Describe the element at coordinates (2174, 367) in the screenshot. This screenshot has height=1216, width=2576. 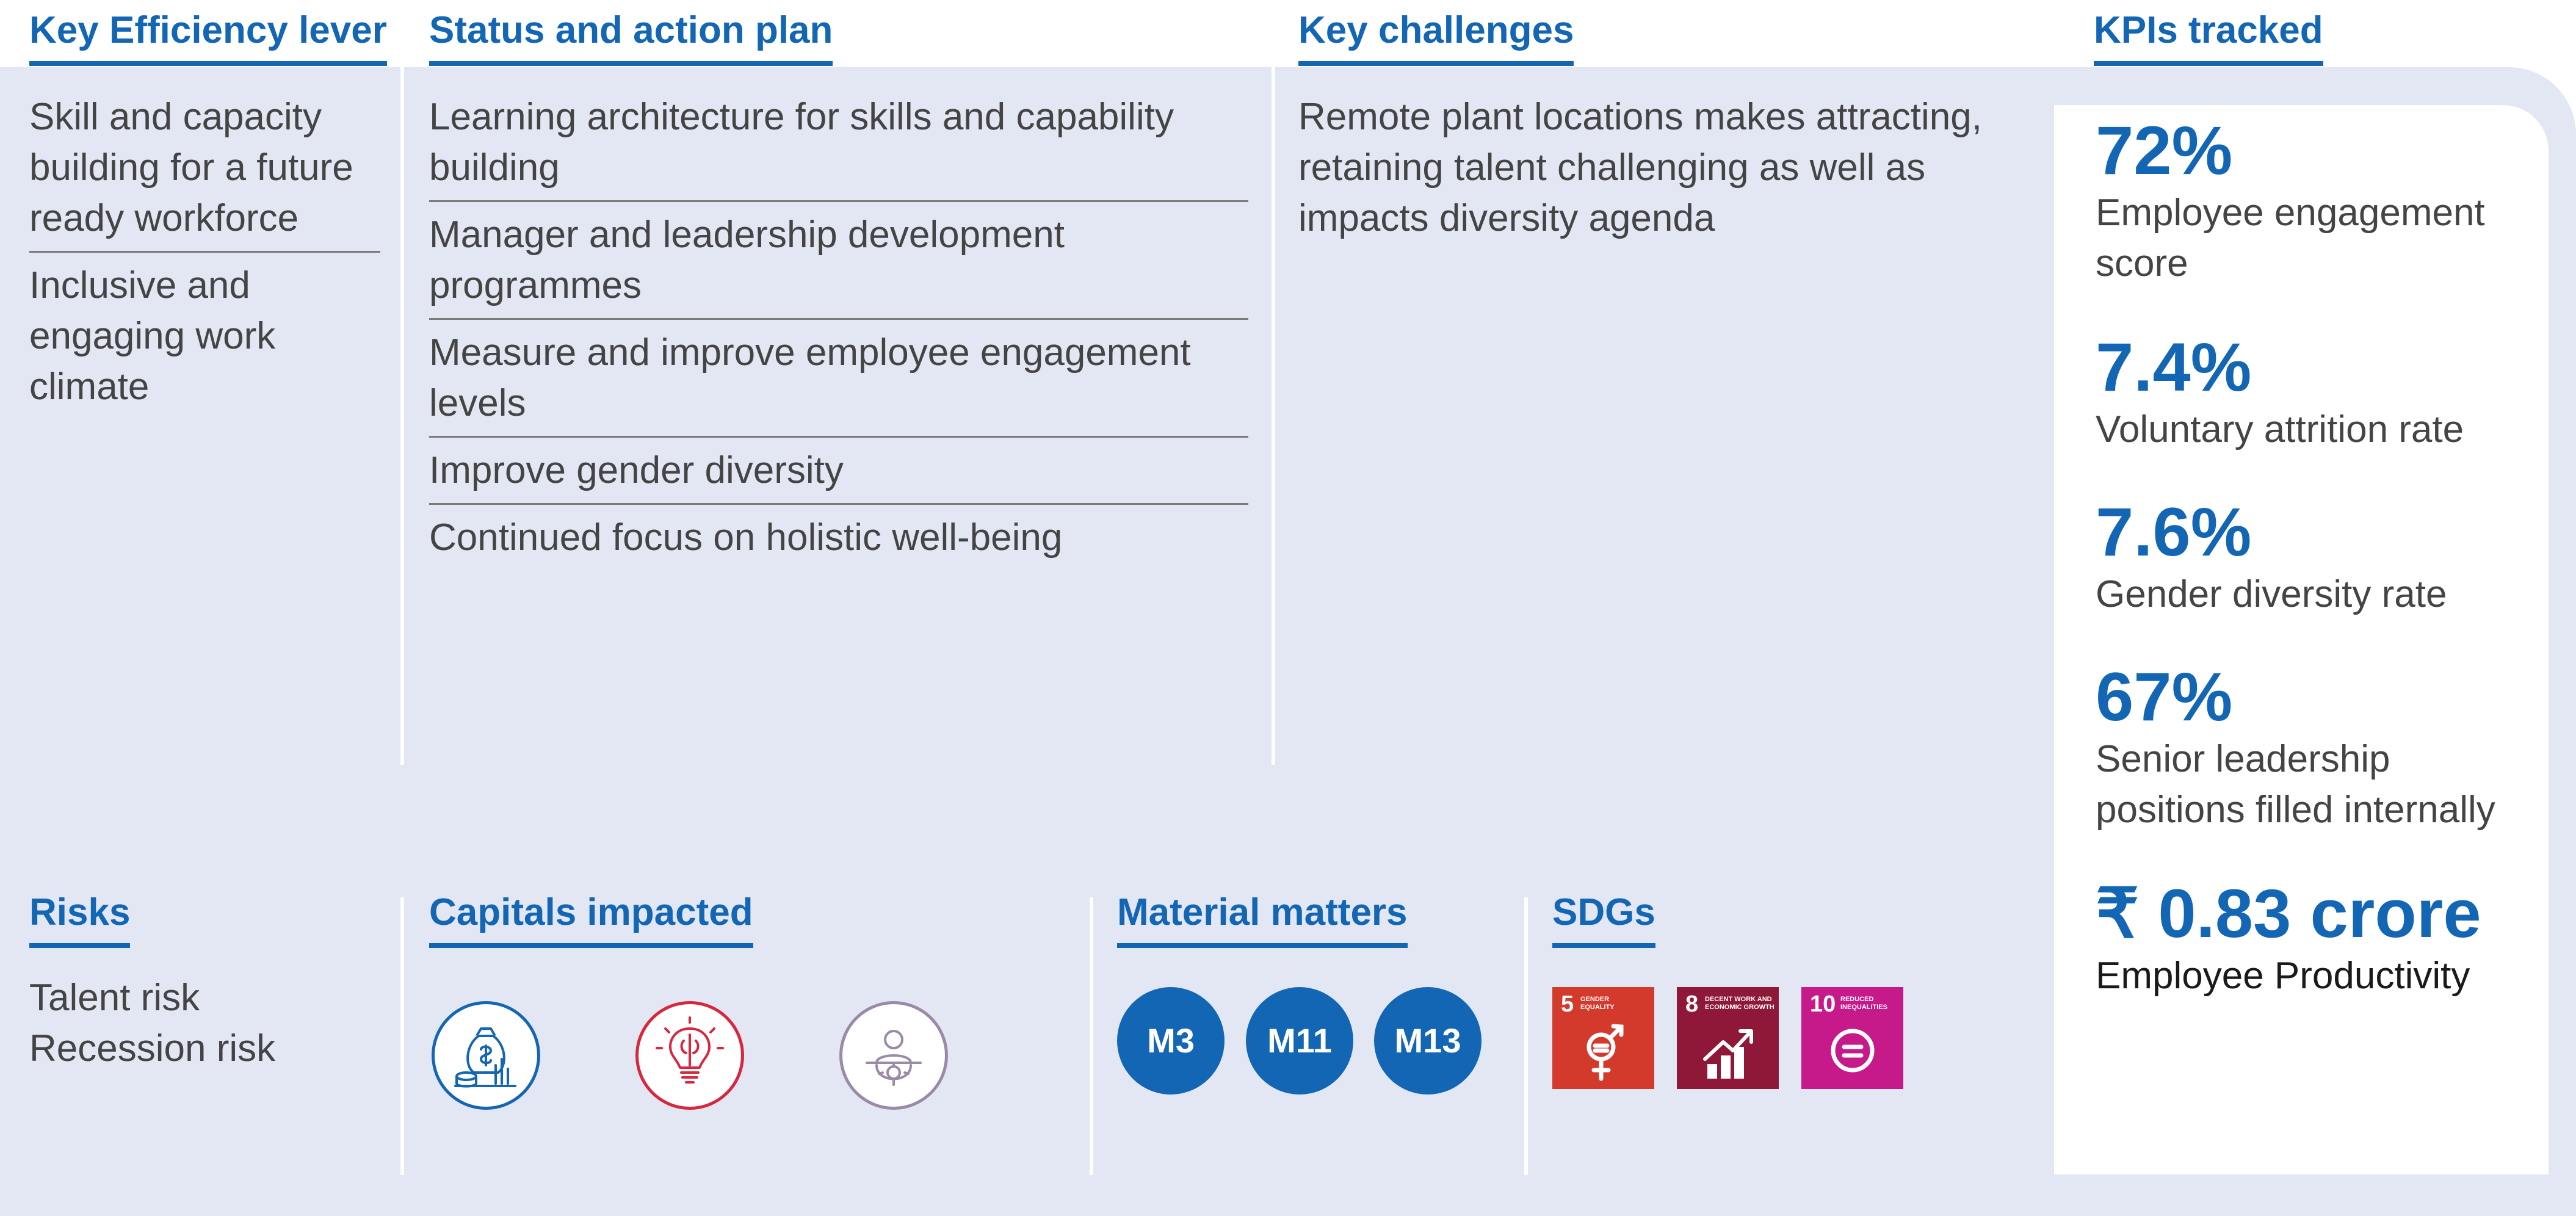
I see `kpi-value: 7.4%` at that location.